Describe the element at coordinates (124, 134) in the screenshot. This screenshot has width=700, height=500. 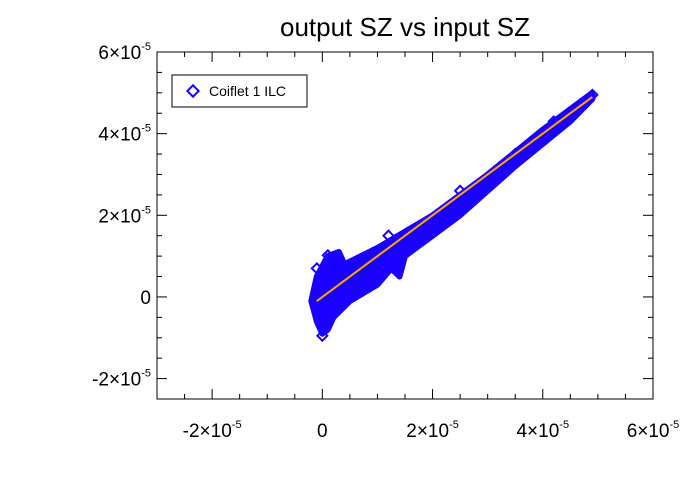
I see `y-tick-label: 4×10⁻⁵` at that location.